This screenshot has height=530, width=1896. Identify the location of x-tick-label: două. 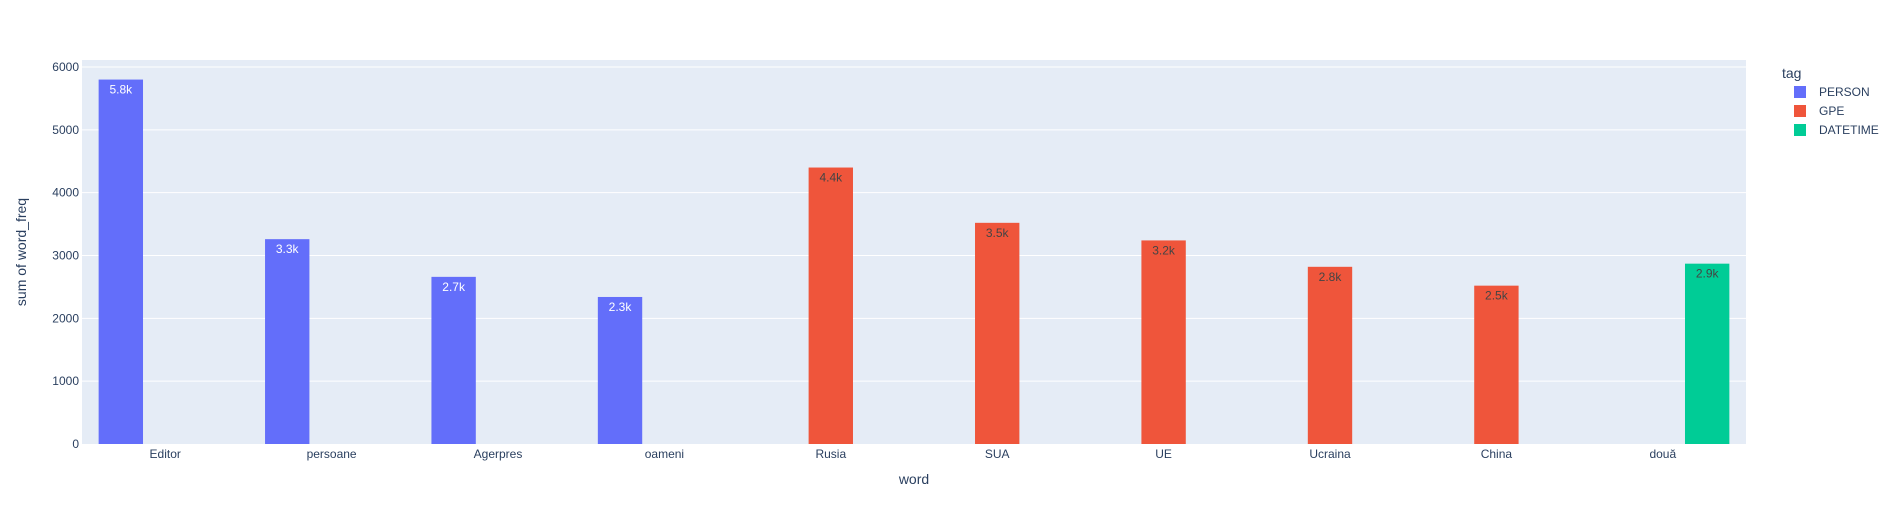
(1662, 454).